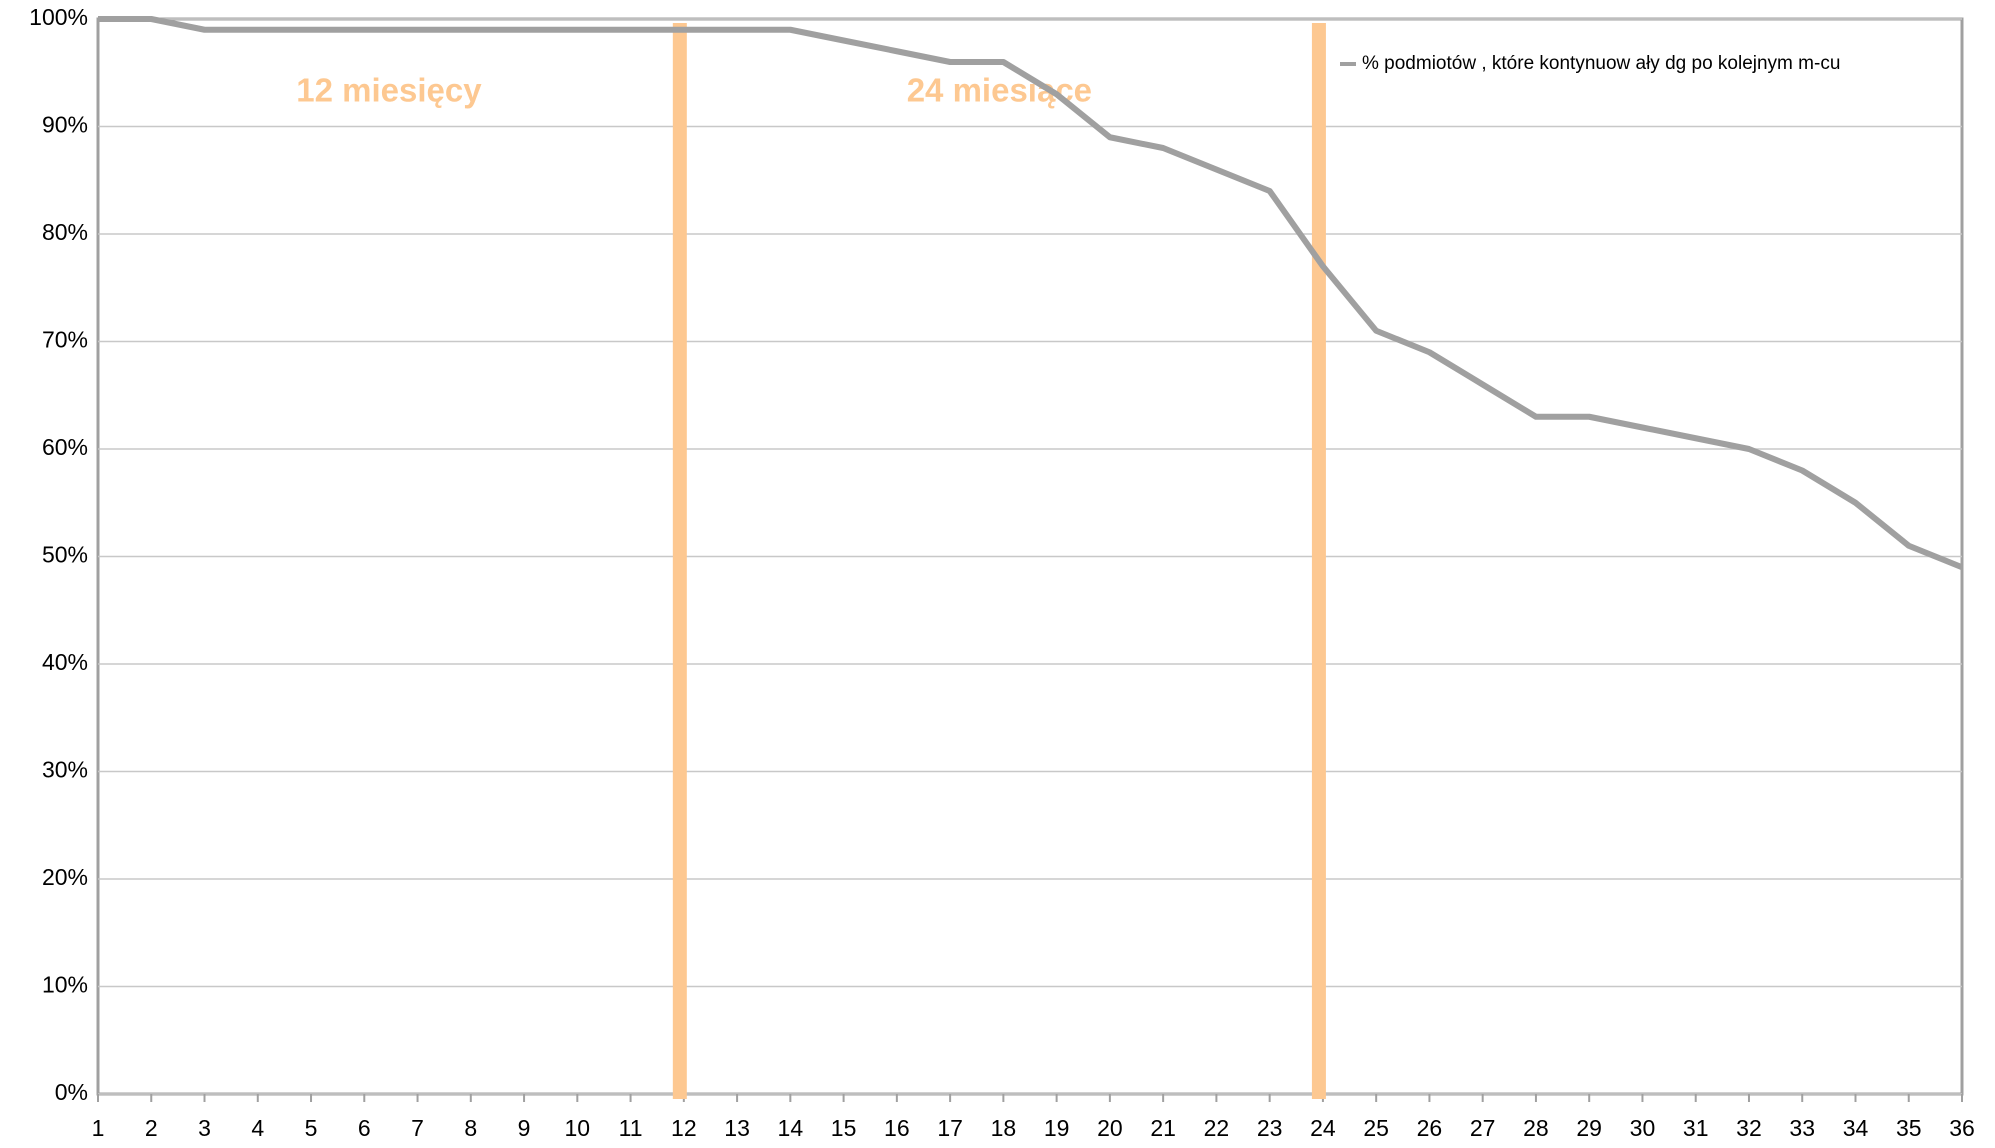 Image resolution: width=1995 pixels, height=1148 pixels. Describe the element at coordinates (737, 1128) in the screenshot. I see `x-tick-label: 13` at that location.